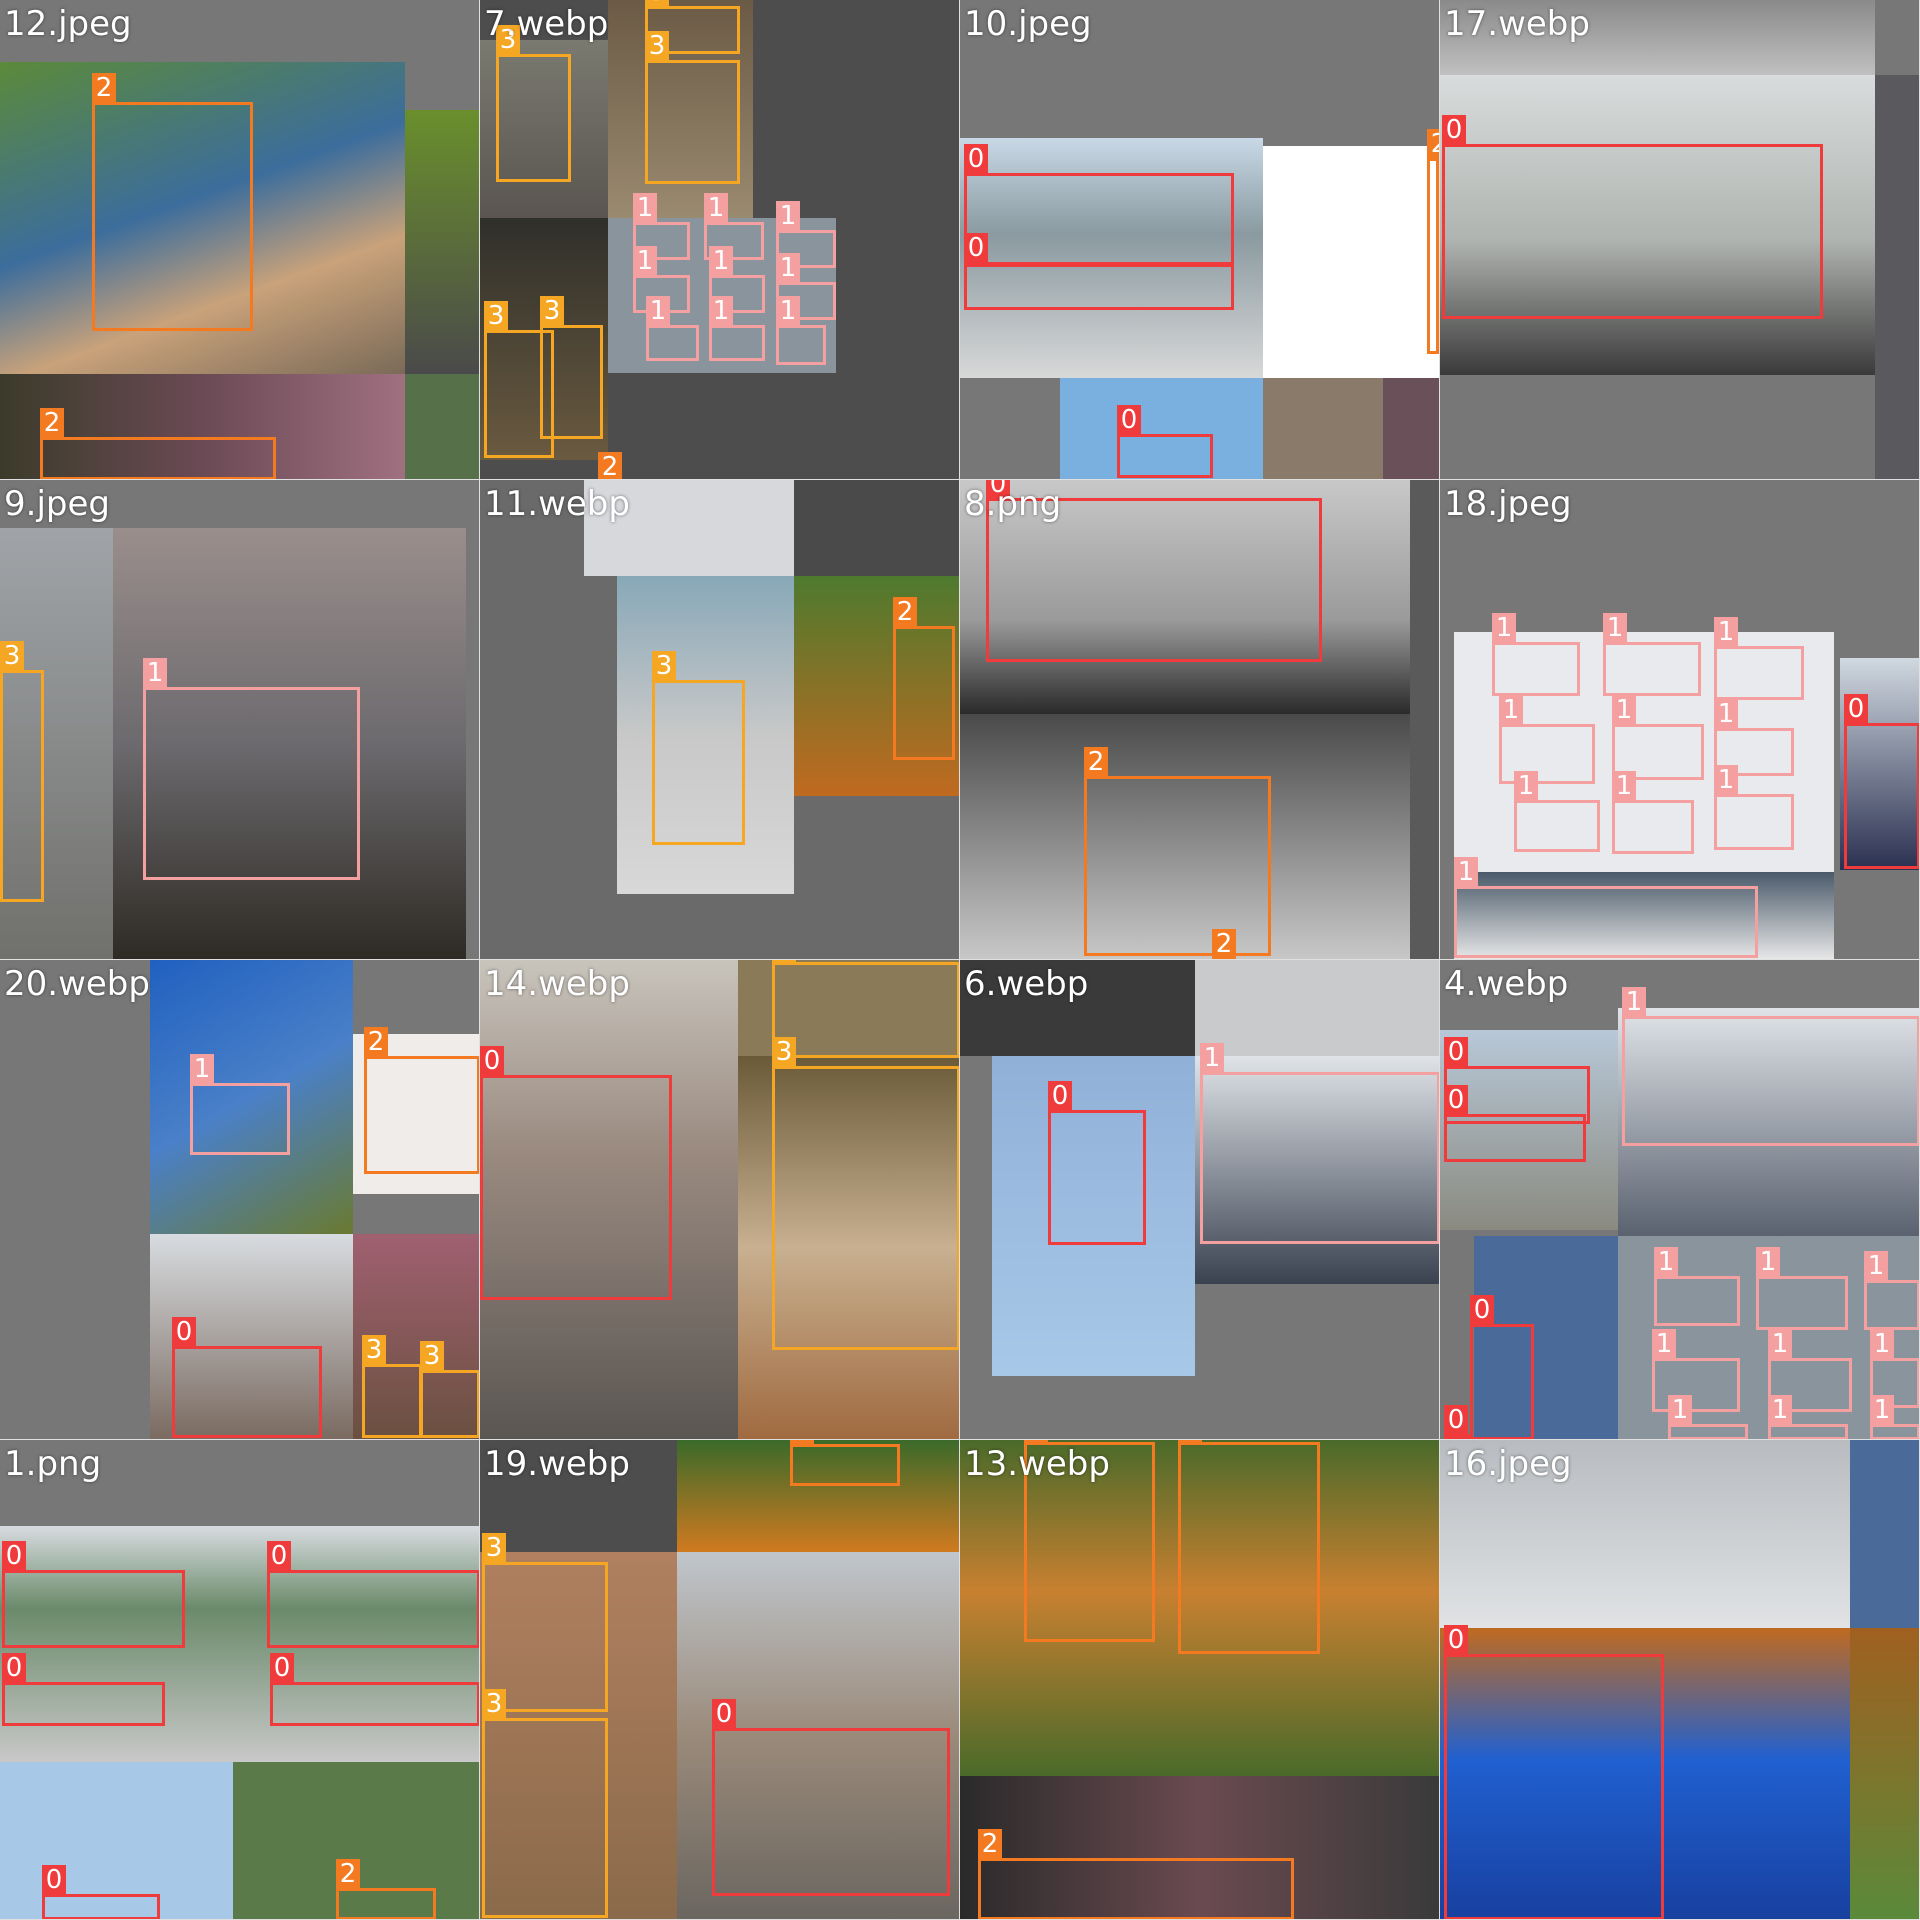 The image size is (1920, 1920). I want to click on tile-filename: 18.jpeg, so click(1508, 504).